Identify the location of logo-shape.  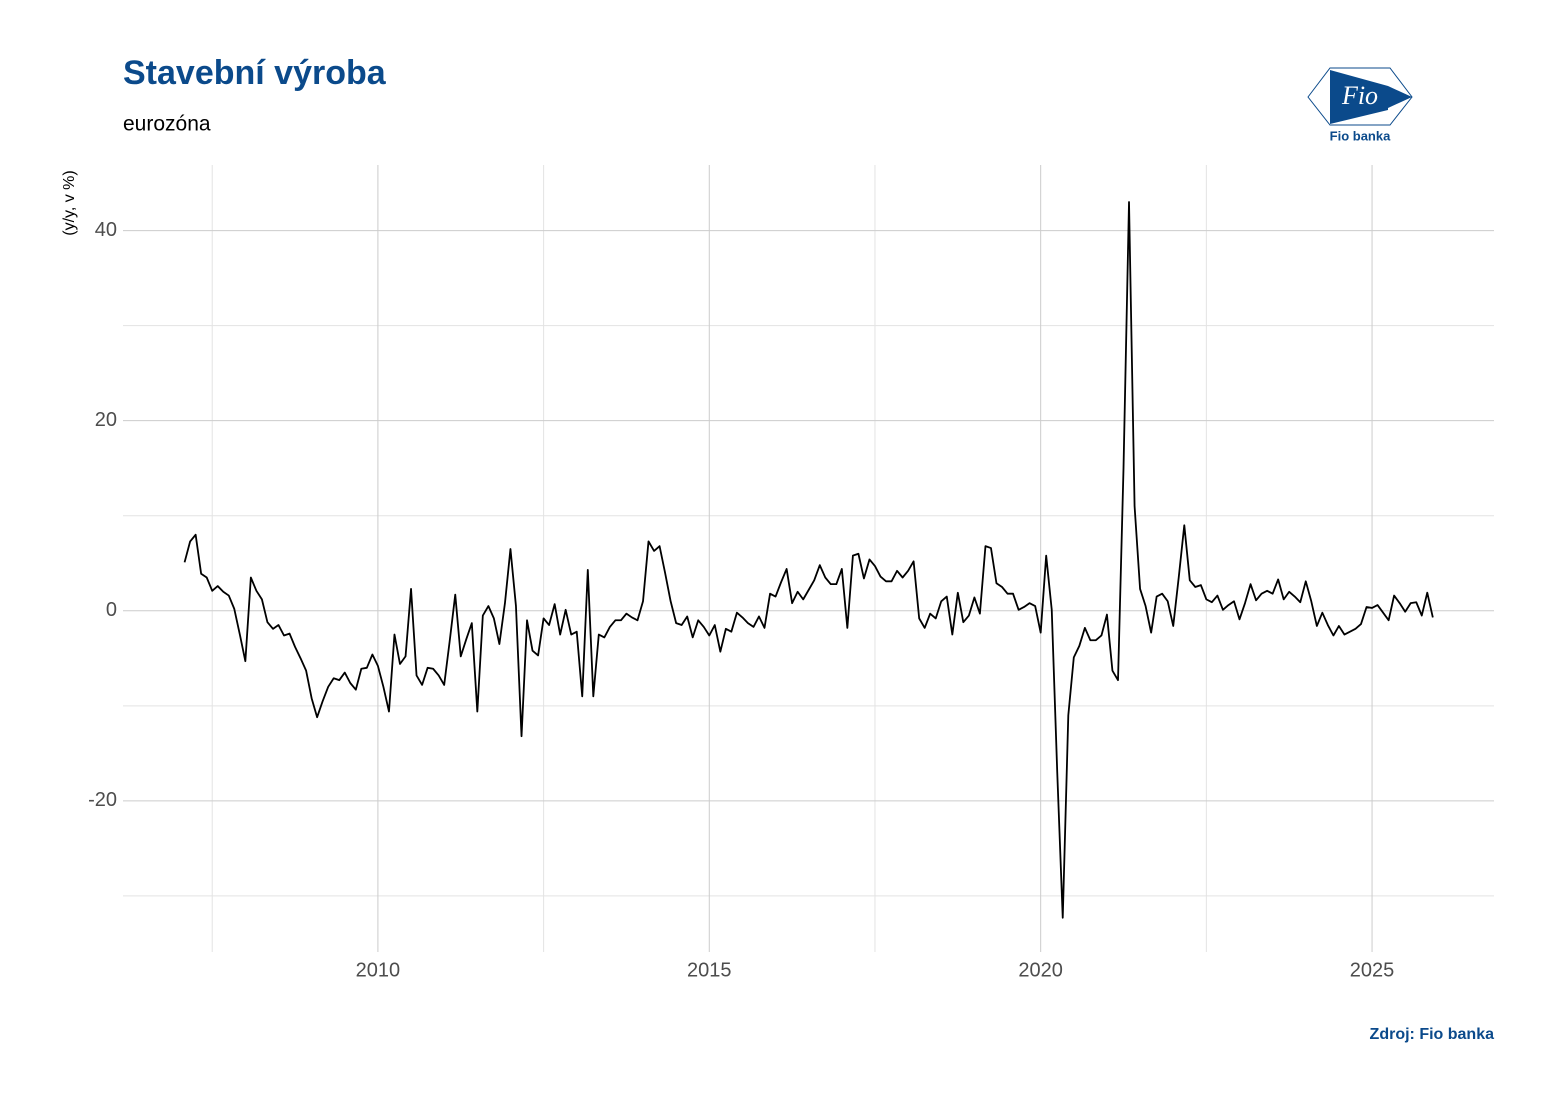
(1359, 97).